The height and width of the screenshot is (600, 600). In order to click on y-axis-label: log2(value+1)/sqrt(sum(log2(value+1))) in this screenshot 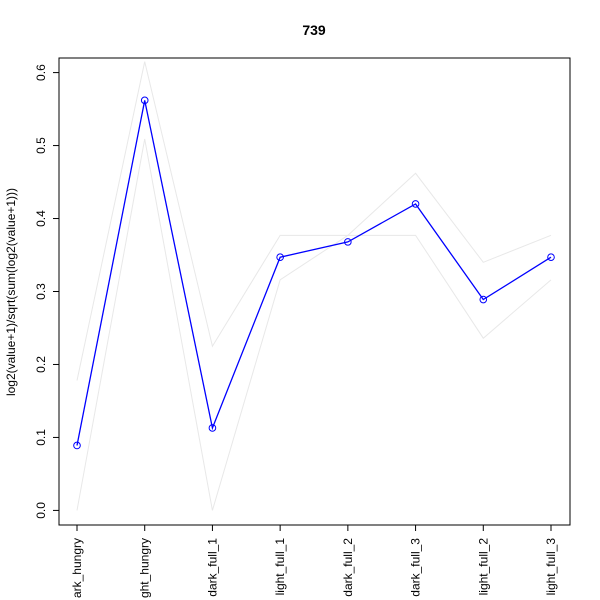, I will do `click(11, 292)`.